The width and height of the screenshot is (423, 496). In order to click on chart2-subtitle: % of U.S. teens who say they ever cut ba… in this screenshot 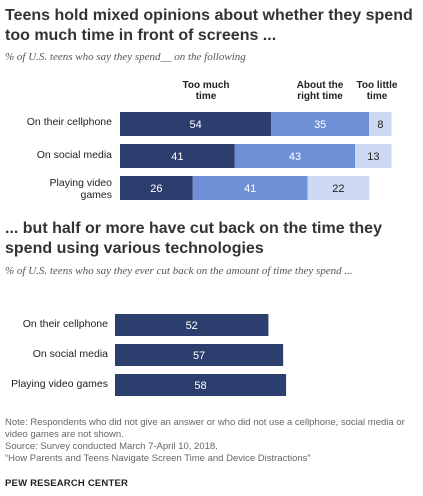, I will do `click(179, 271)`.